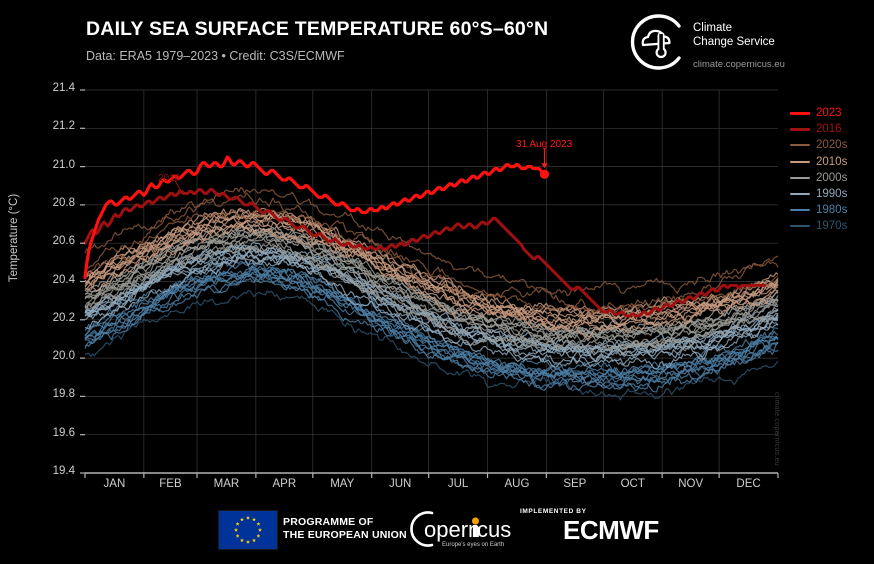 Image resolution: width=874 pixels, height=564 pixels. I want to click on y-tick-label: 20.2, so click(63, 317).